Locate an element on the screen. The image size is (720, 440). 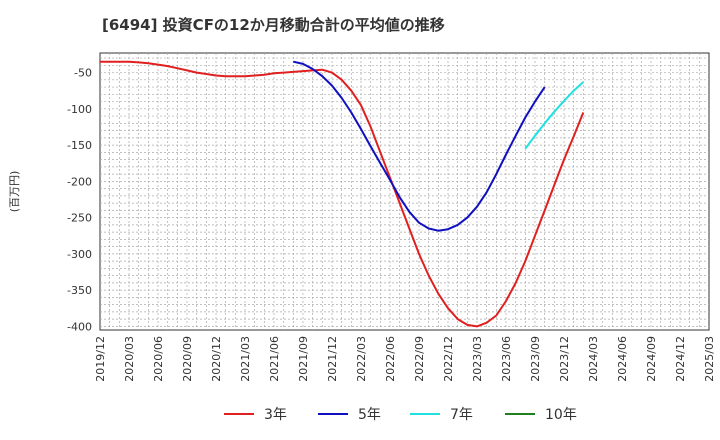
x-tick-label: 2020/12 is located at coordinates (216, 359).